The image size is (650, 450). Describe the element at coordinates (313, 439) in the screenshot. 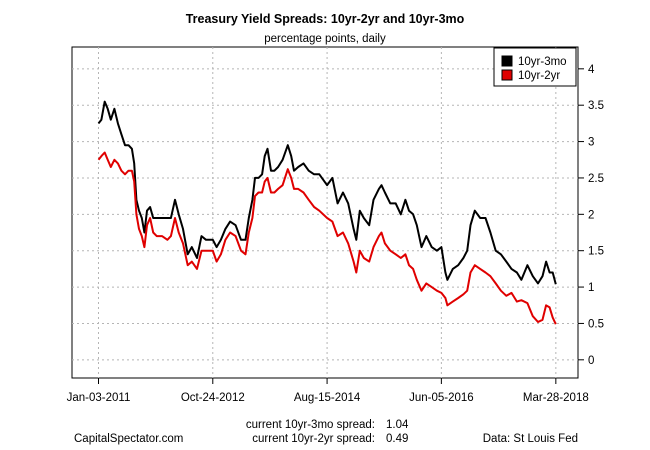

I see `current-10yr-2yr-label: current 10yr-2yr spread:` at that location.